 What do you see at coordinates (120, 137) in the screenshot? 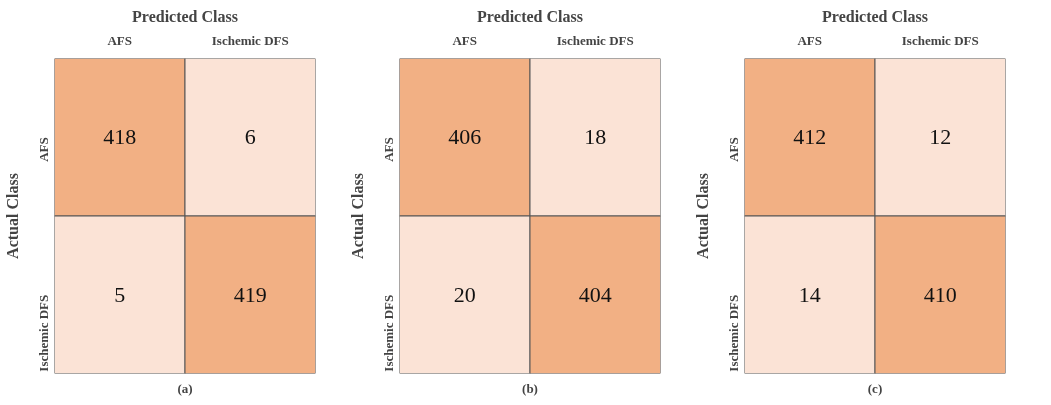
I see `data-label: 418` at bounding box center [120, 137].